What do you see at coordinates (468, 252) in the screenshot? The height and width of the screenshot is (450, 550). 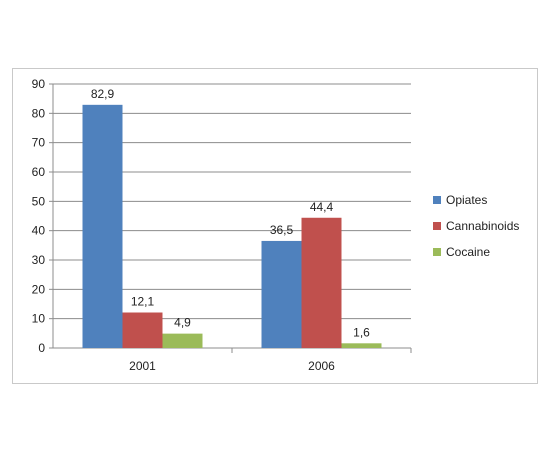 I see `legend-label-cocaine: Cocaine` at bounding box center [468, 252].